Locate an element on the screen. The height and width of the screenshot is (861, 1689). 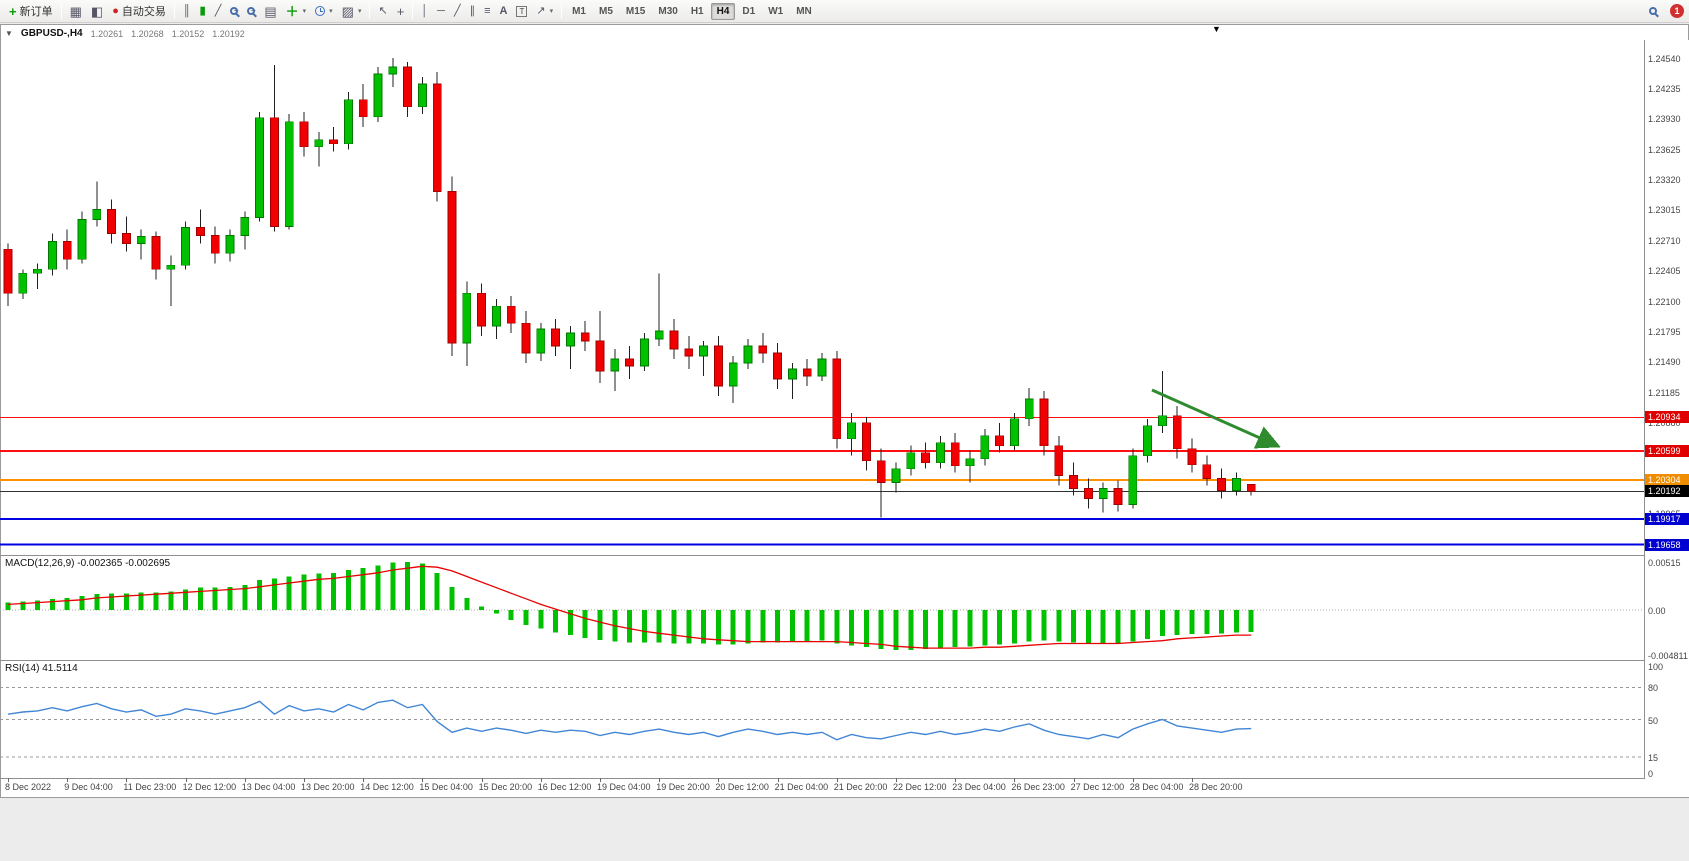
timeframe-button-h4: H4 is located at coordinates (723, 11).